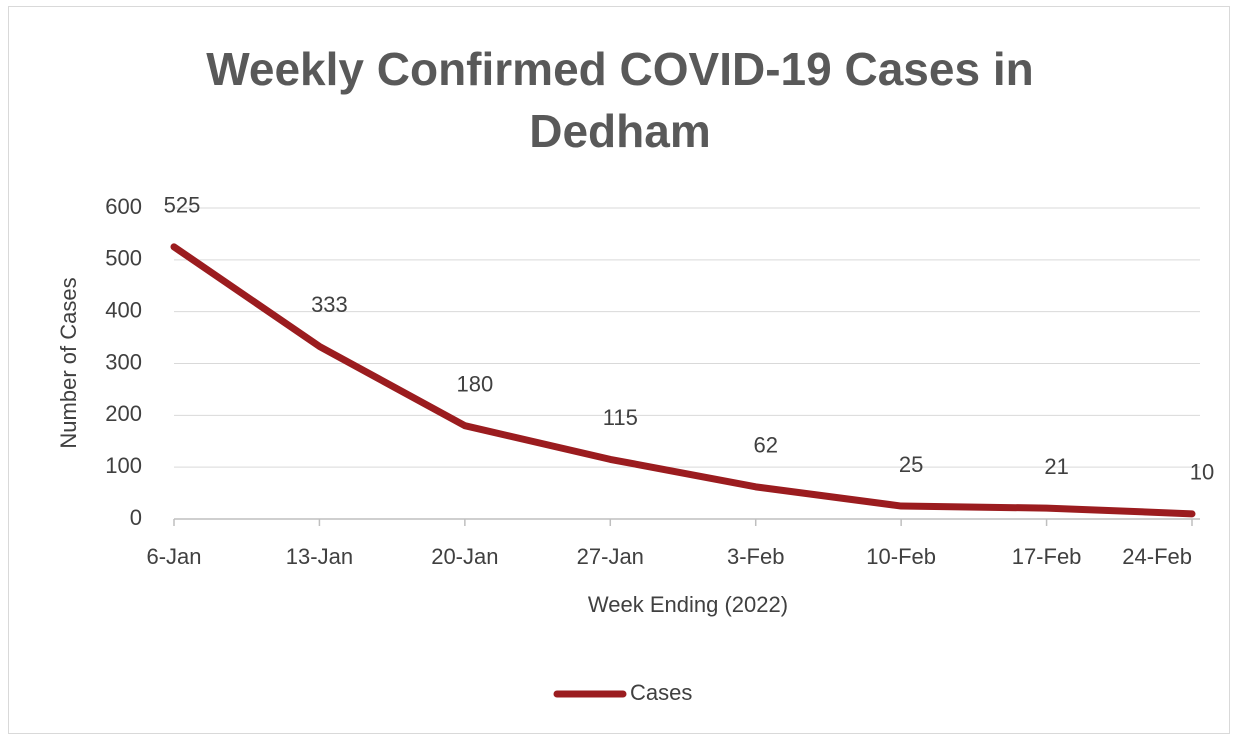  Describe the element at coordinates (755, 556) in the screenshot. I see `x-tick-label: 3-Feb` at that location.